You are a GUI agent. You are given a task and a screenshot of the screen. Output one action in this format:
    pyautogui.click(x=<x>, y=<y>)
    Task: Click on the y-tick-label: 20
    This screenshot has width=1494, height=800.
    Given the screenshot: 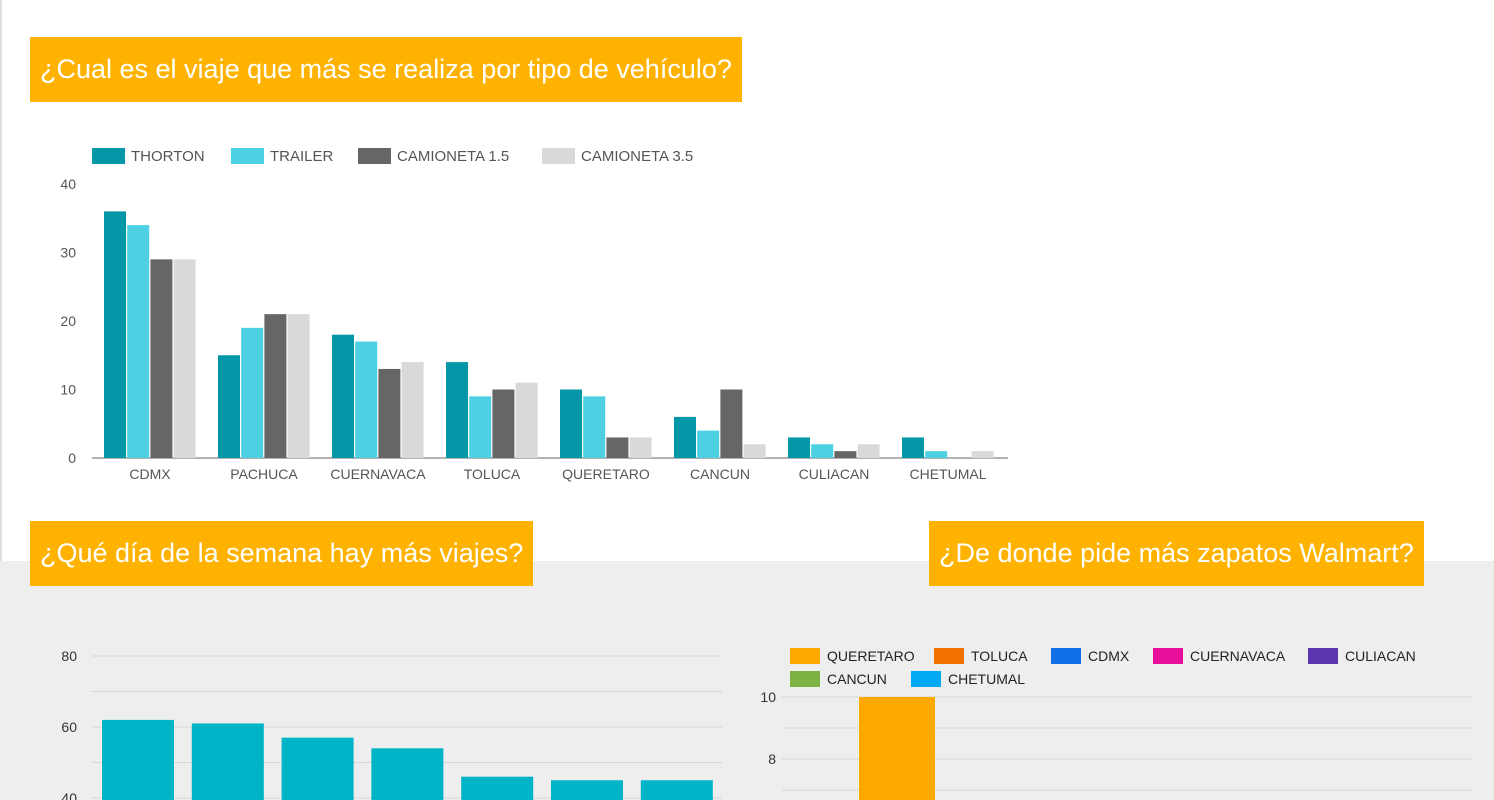 What is the action you would take?
    pyautogui.click(x=68, y=321)
    